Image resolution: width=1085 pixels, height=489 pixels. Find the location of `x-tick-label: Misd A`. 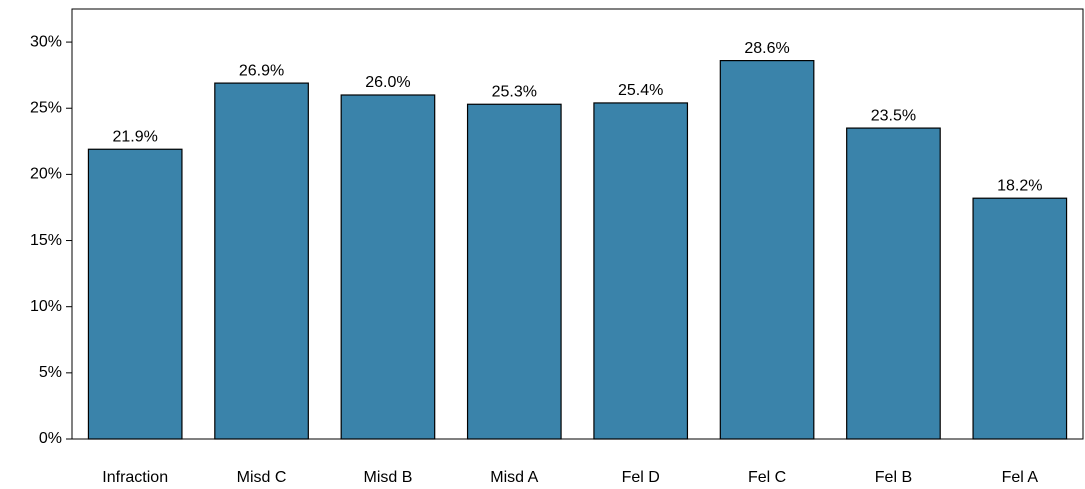

x-tick-label: Misd A is located at coordinates (514, 477).